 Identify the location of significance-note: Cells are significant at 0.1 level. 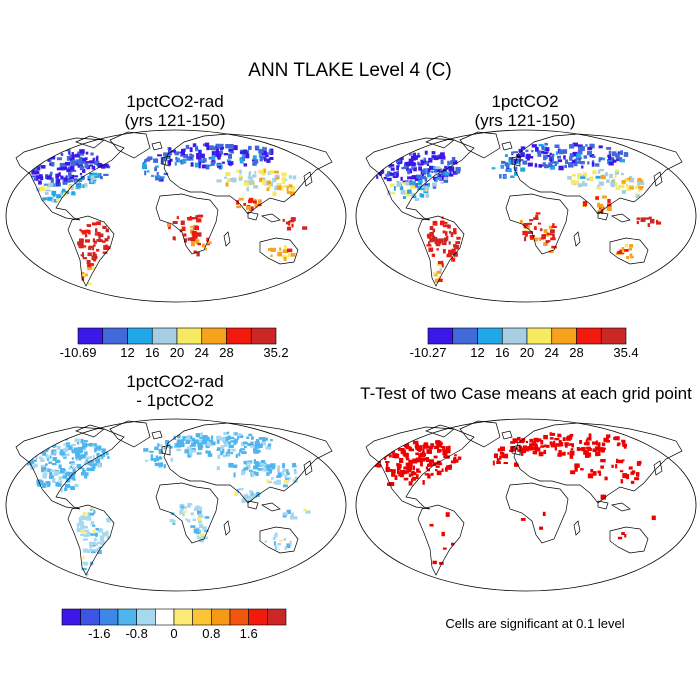
(535, 623).